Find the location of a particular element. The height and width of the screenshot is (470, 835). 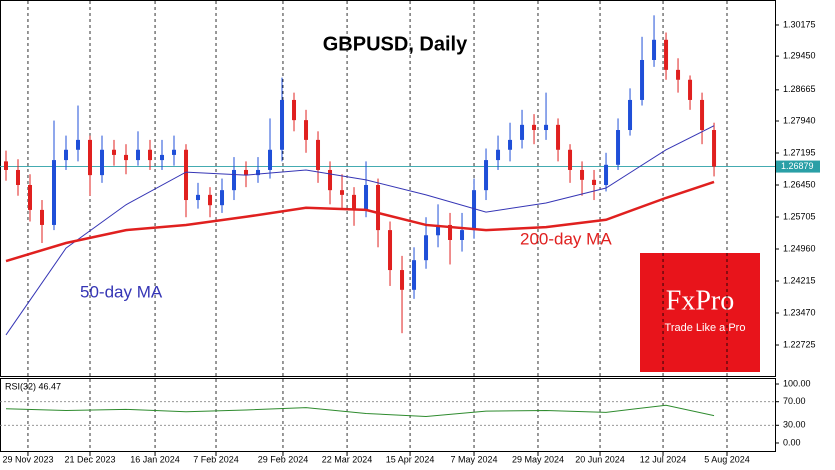

y-tick-label: 1.27940 is located at coordinates (799, 120).